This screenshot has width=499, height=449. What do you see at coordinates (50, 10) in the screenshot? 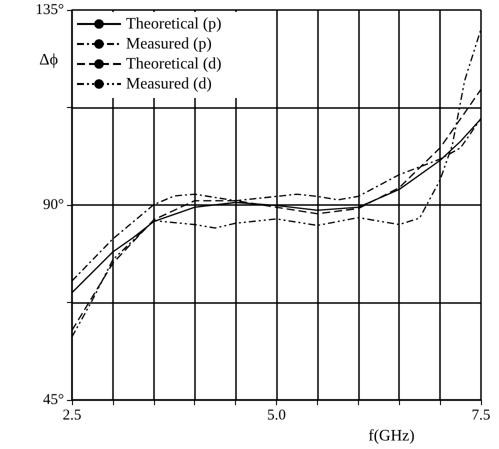
I see `y-tick-label: 135°` at bounding box center [50, 10].